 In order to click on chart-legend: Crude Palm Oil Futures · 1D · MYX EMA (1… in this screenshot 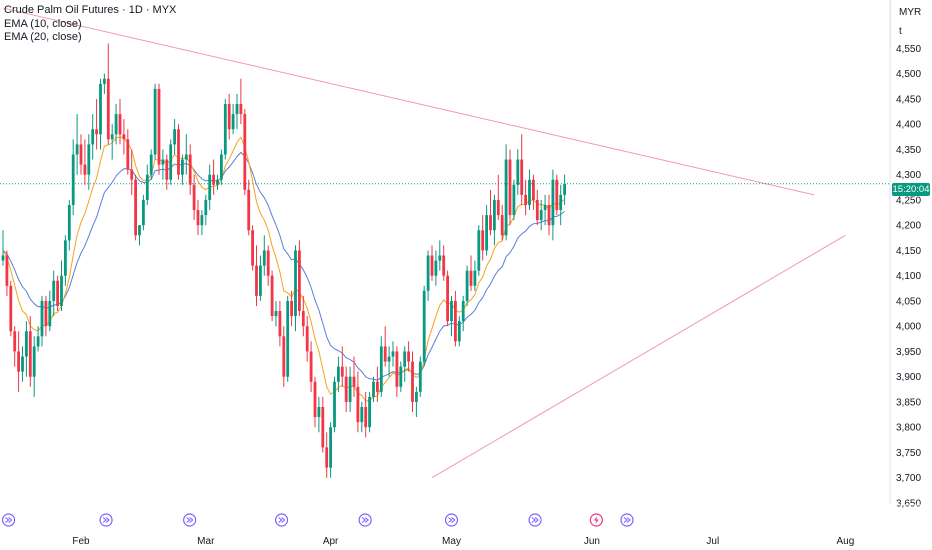, I will do `click(90, 24)`.